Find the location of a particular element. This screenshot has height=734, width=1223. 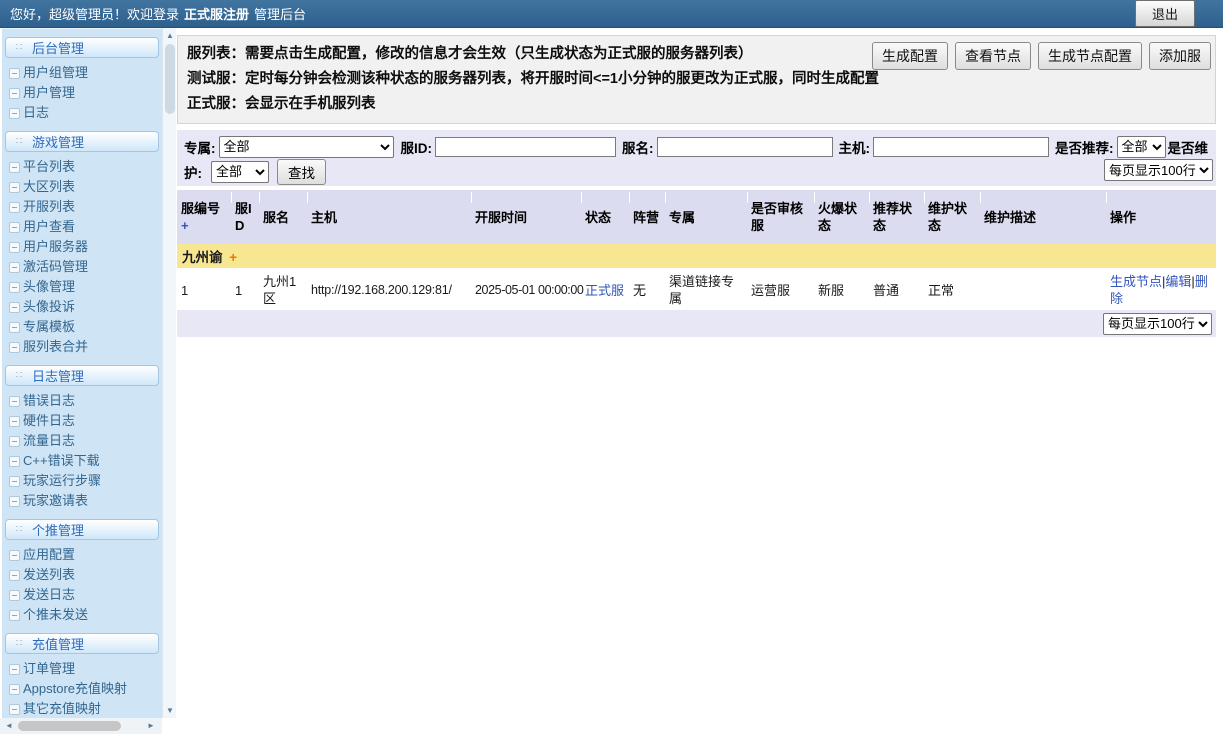

maintain-label-part2: 护: is located at coordinates (193, 173).